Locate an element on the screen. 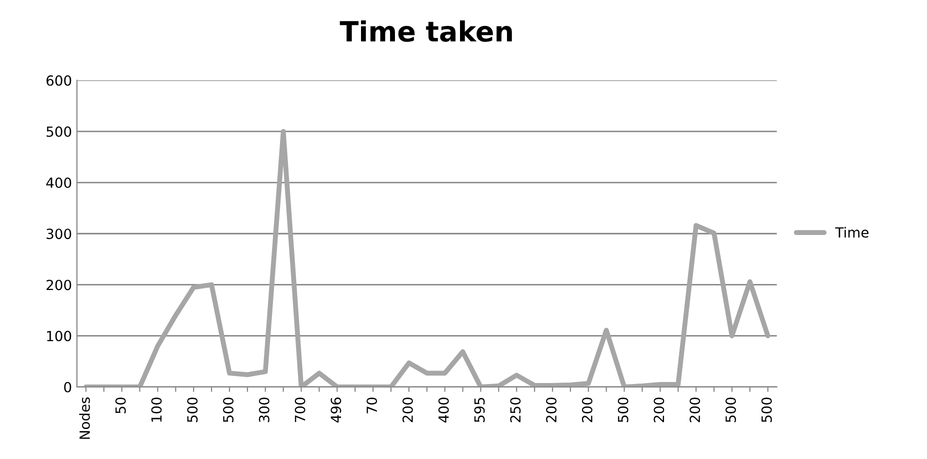 This screenshot has height=459, width=927. x-tick-label: 700 is located at coordinates (300, 410).